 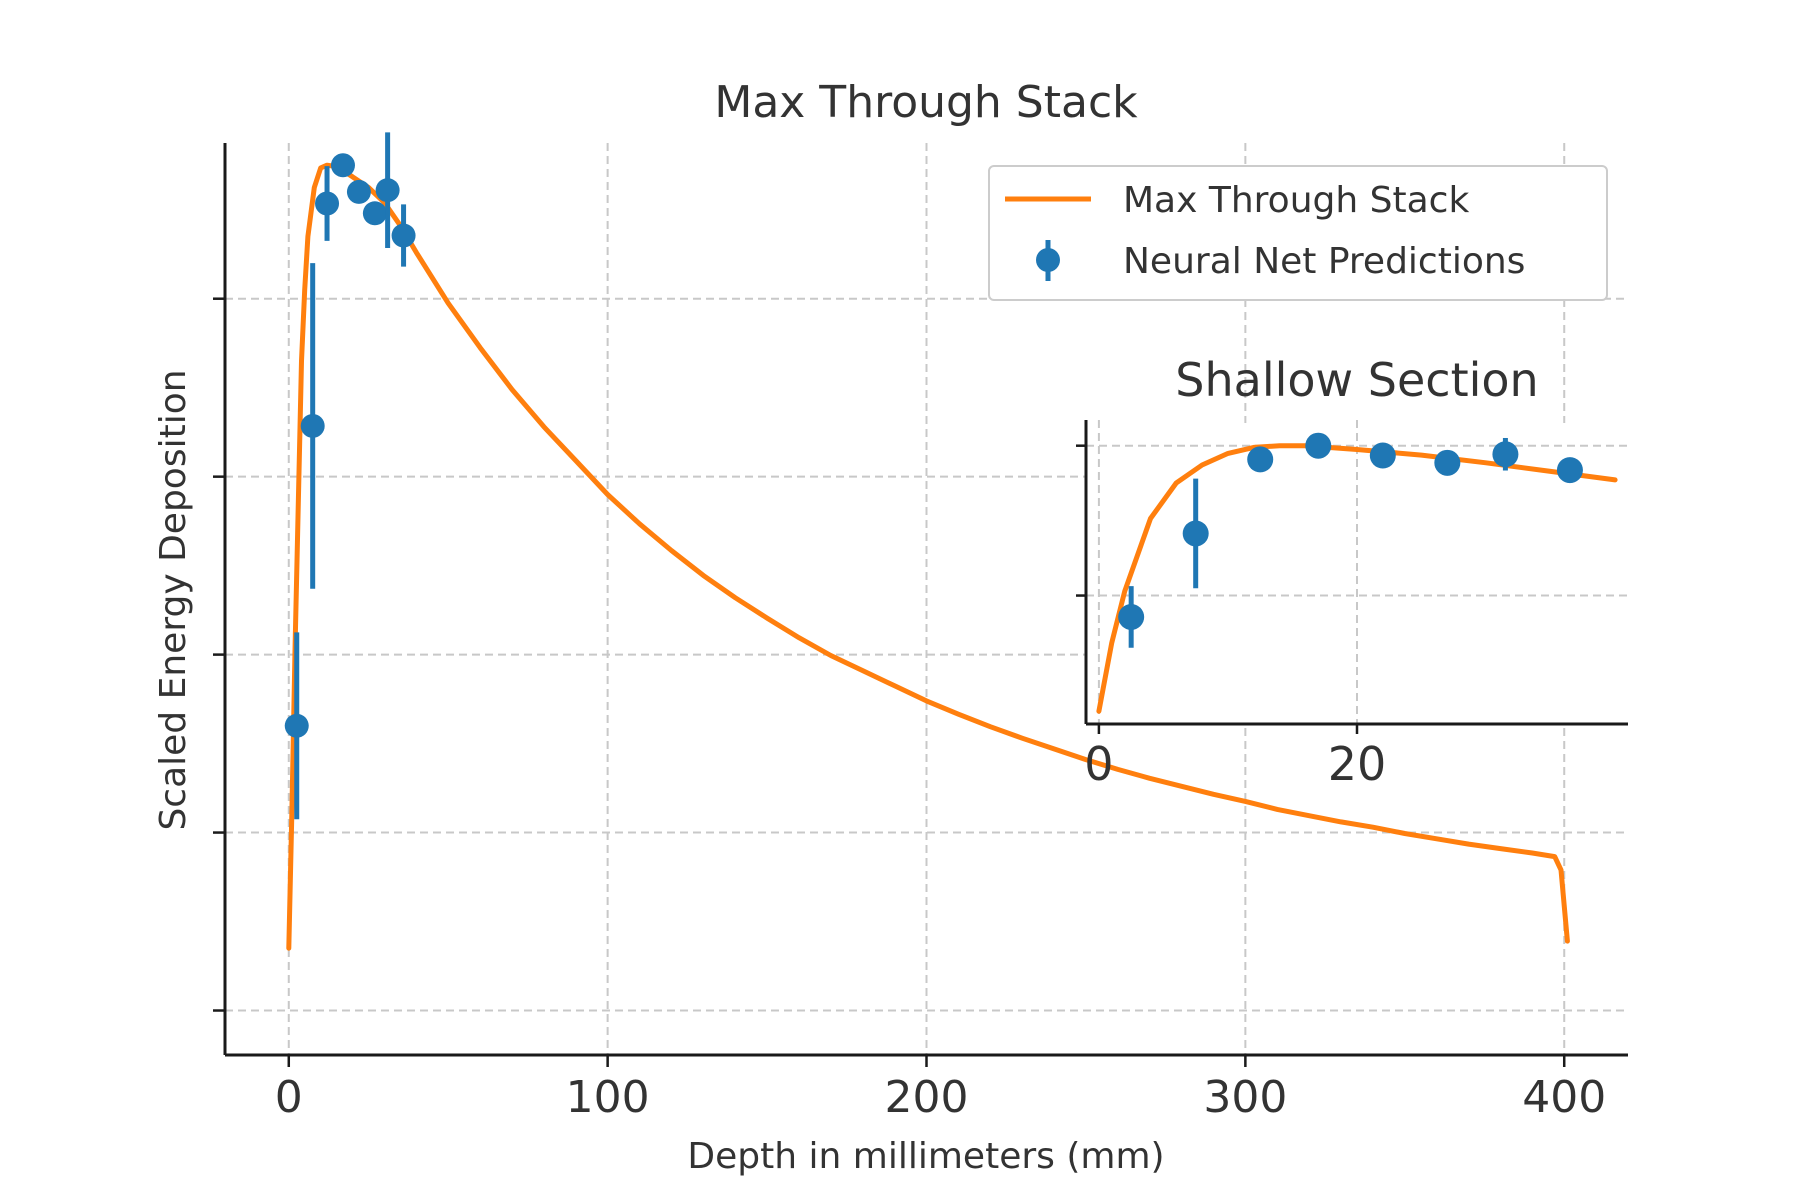 I want to click on main-points-neural-net-predictions, so click(x=350, y=476).